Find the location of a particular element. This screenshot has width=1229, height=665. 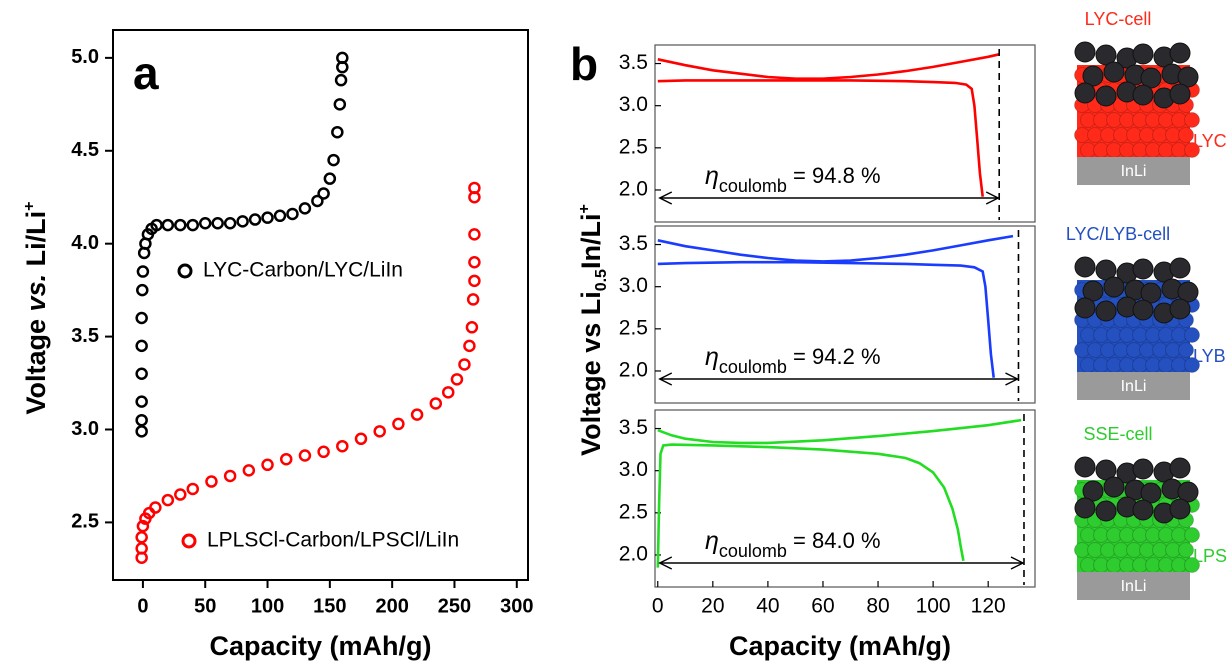

panel-label: a is located at coordinates (146, 73).